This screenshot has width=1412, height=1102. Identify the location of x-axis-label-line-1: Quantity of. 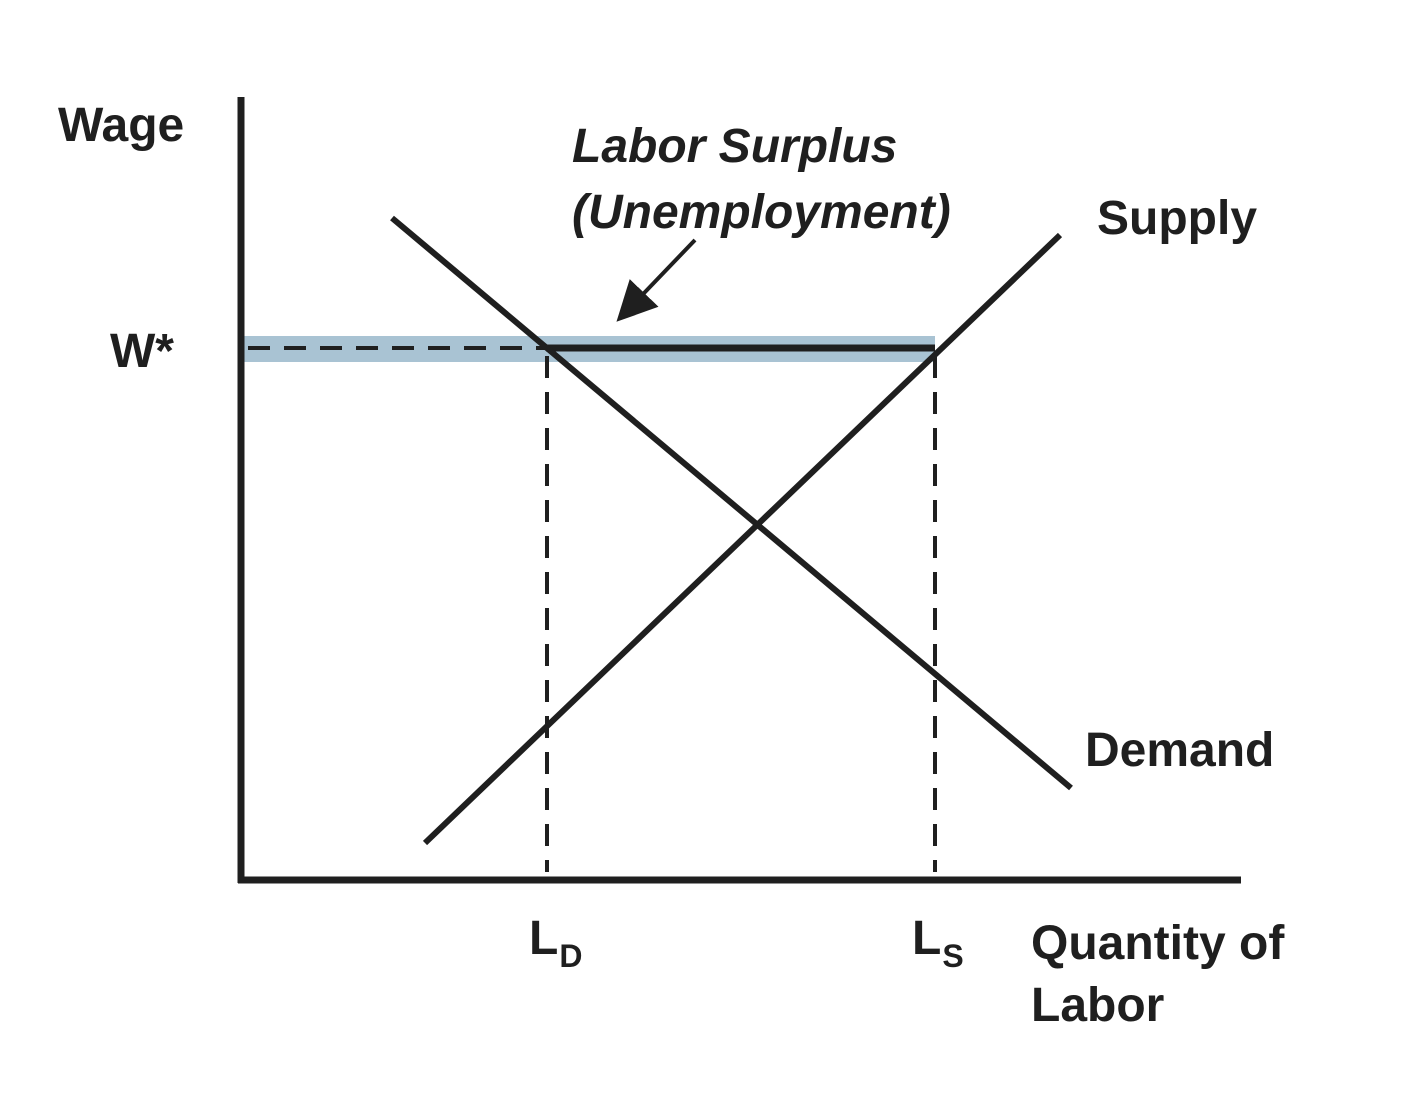
(1158, 943).